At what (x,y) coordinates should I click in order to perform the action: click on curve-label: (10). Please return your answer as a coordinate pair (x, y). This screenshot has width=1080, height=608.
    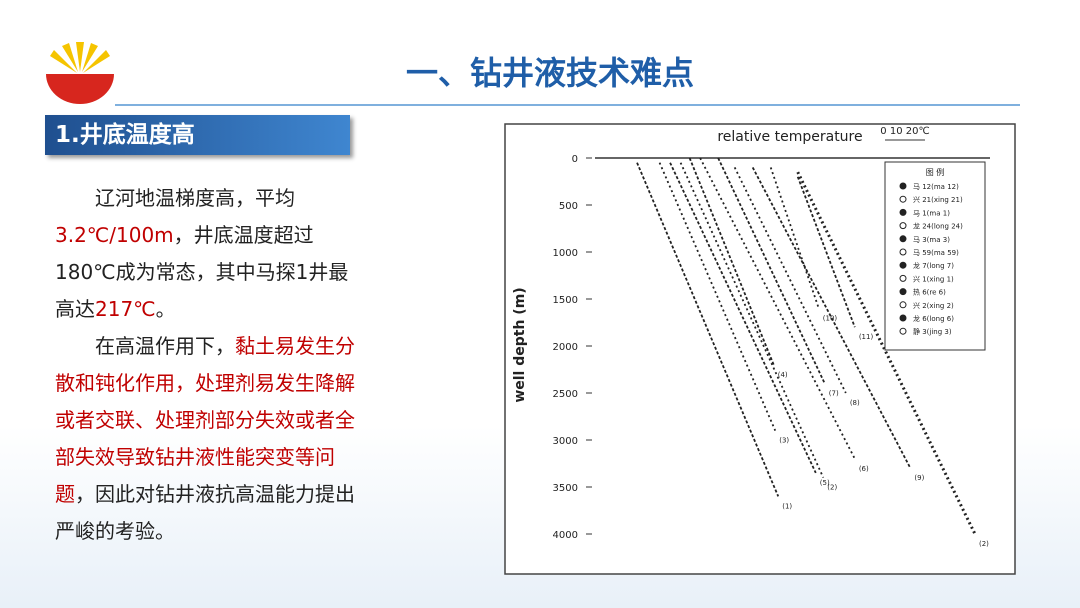
    Looking at the image, I should click on (830, 318).